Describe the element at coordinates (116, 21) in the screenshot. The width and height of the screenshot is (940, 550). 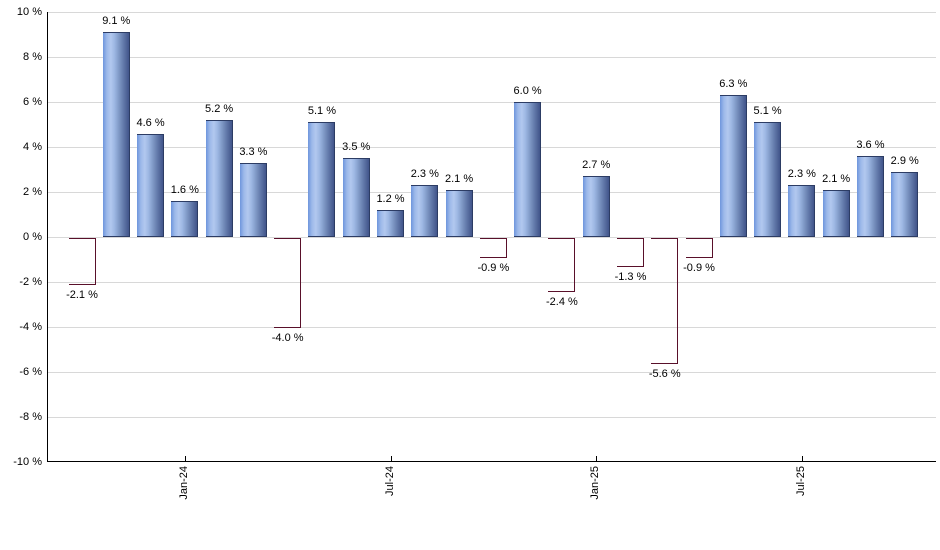
I see `bar-value-label: 9.1 %` at that location.